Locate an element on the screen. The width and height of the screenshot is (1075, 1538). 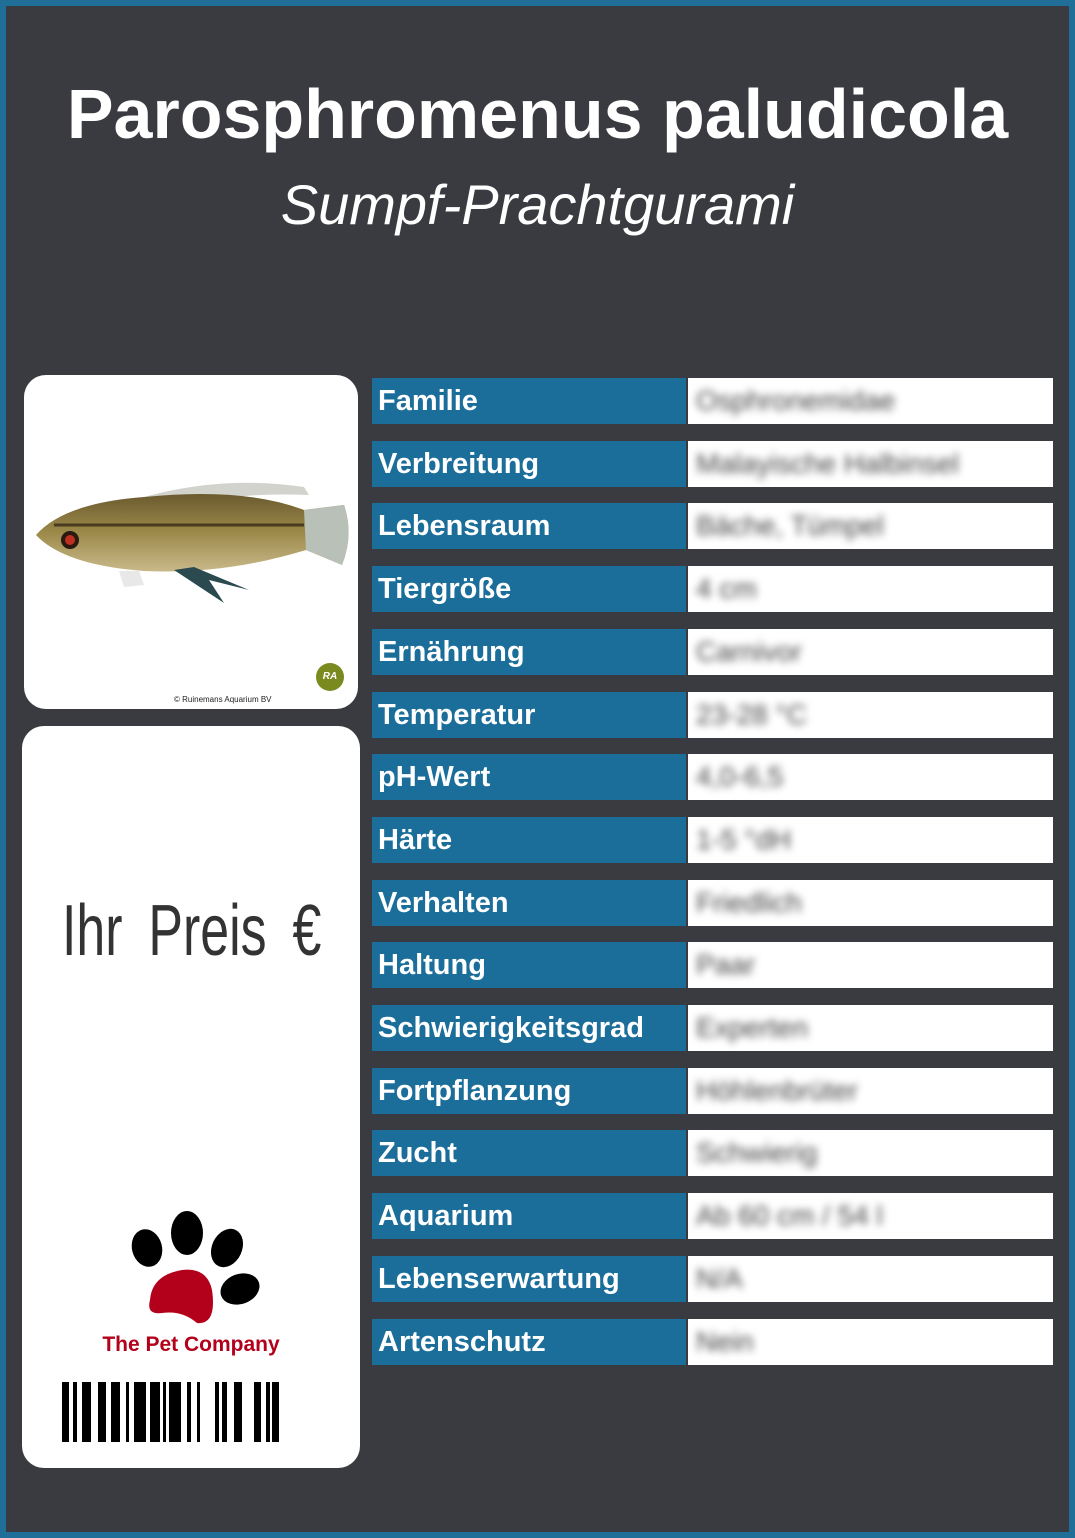
info-value-text: 23-28 °C is located at coordinates (751, 714).